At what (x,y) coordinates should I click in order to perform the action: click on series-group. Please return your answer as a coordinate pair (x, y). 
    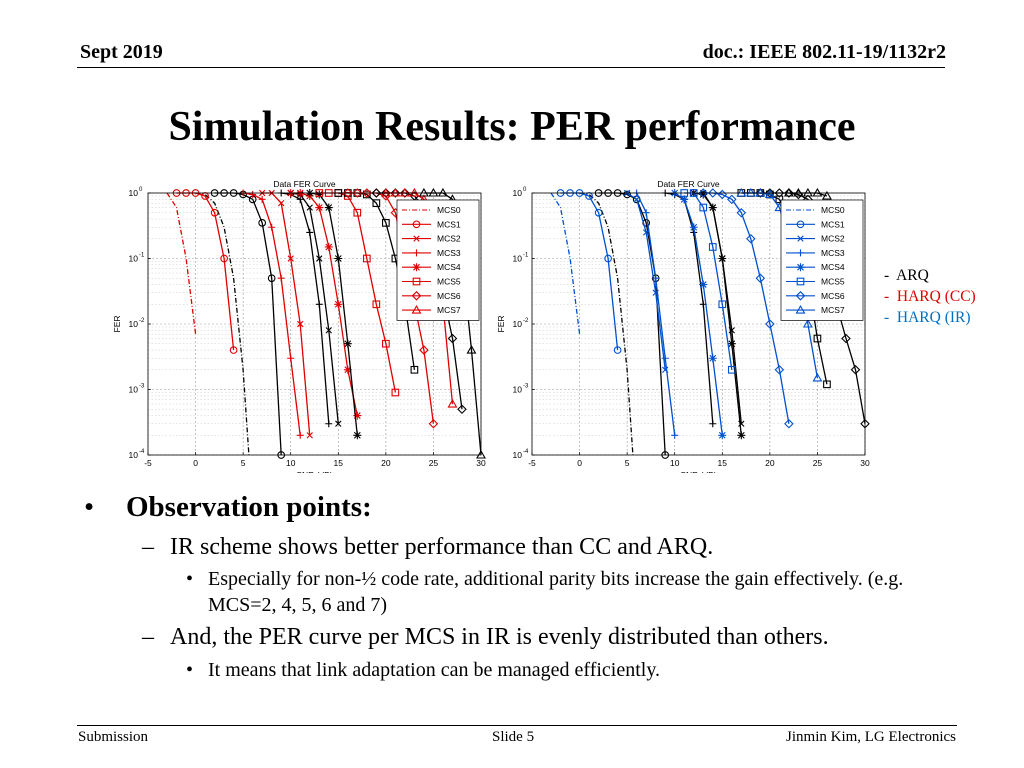
    Looking at the image, I should click on (326, 323).